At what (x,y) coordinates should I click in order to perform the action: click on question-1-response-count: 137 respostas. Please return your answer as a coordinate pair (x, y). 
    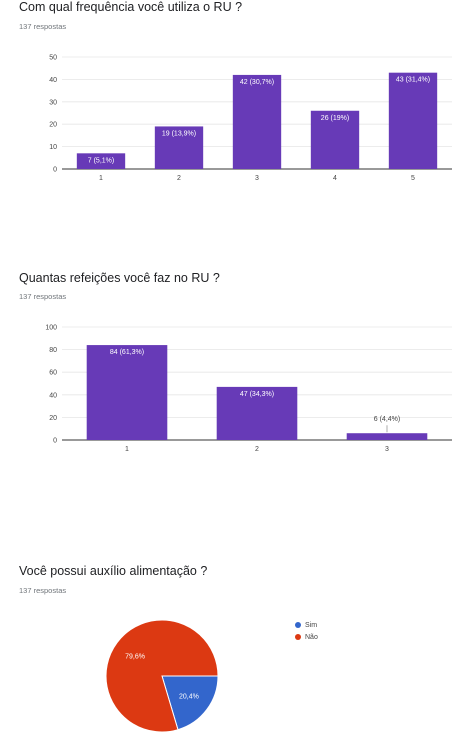
    Looking at the image, I should click on (43, 26).